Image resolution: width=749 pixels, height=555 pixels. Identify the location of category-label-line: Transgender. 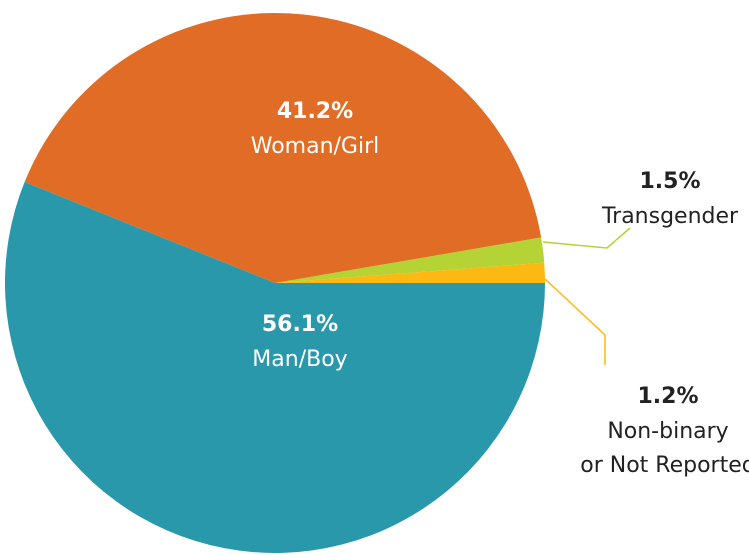
(670, 216).